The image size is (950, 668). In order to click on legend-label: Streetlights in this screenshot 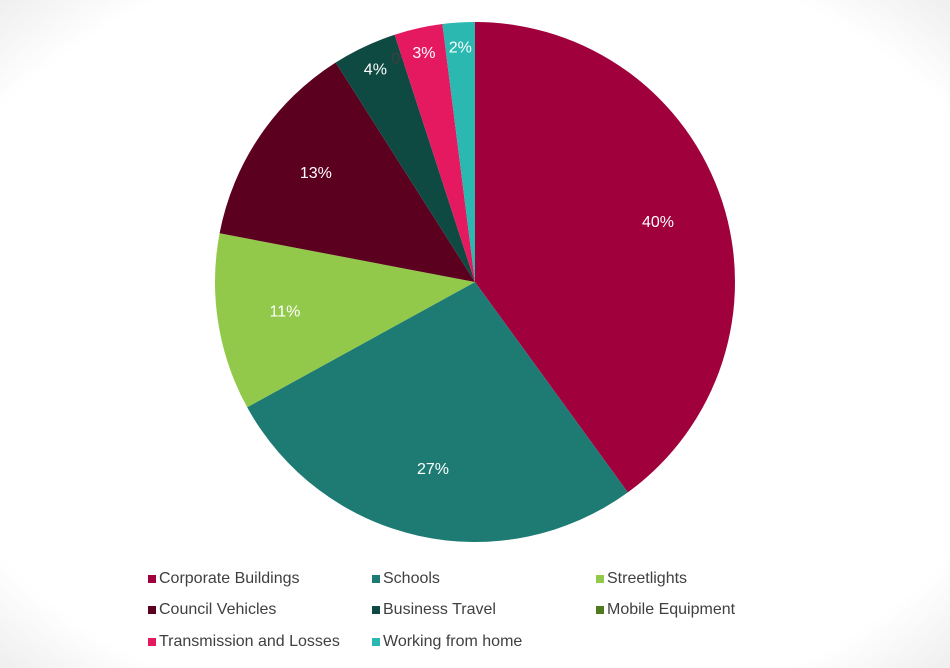, I will do `click(647, 578)`.